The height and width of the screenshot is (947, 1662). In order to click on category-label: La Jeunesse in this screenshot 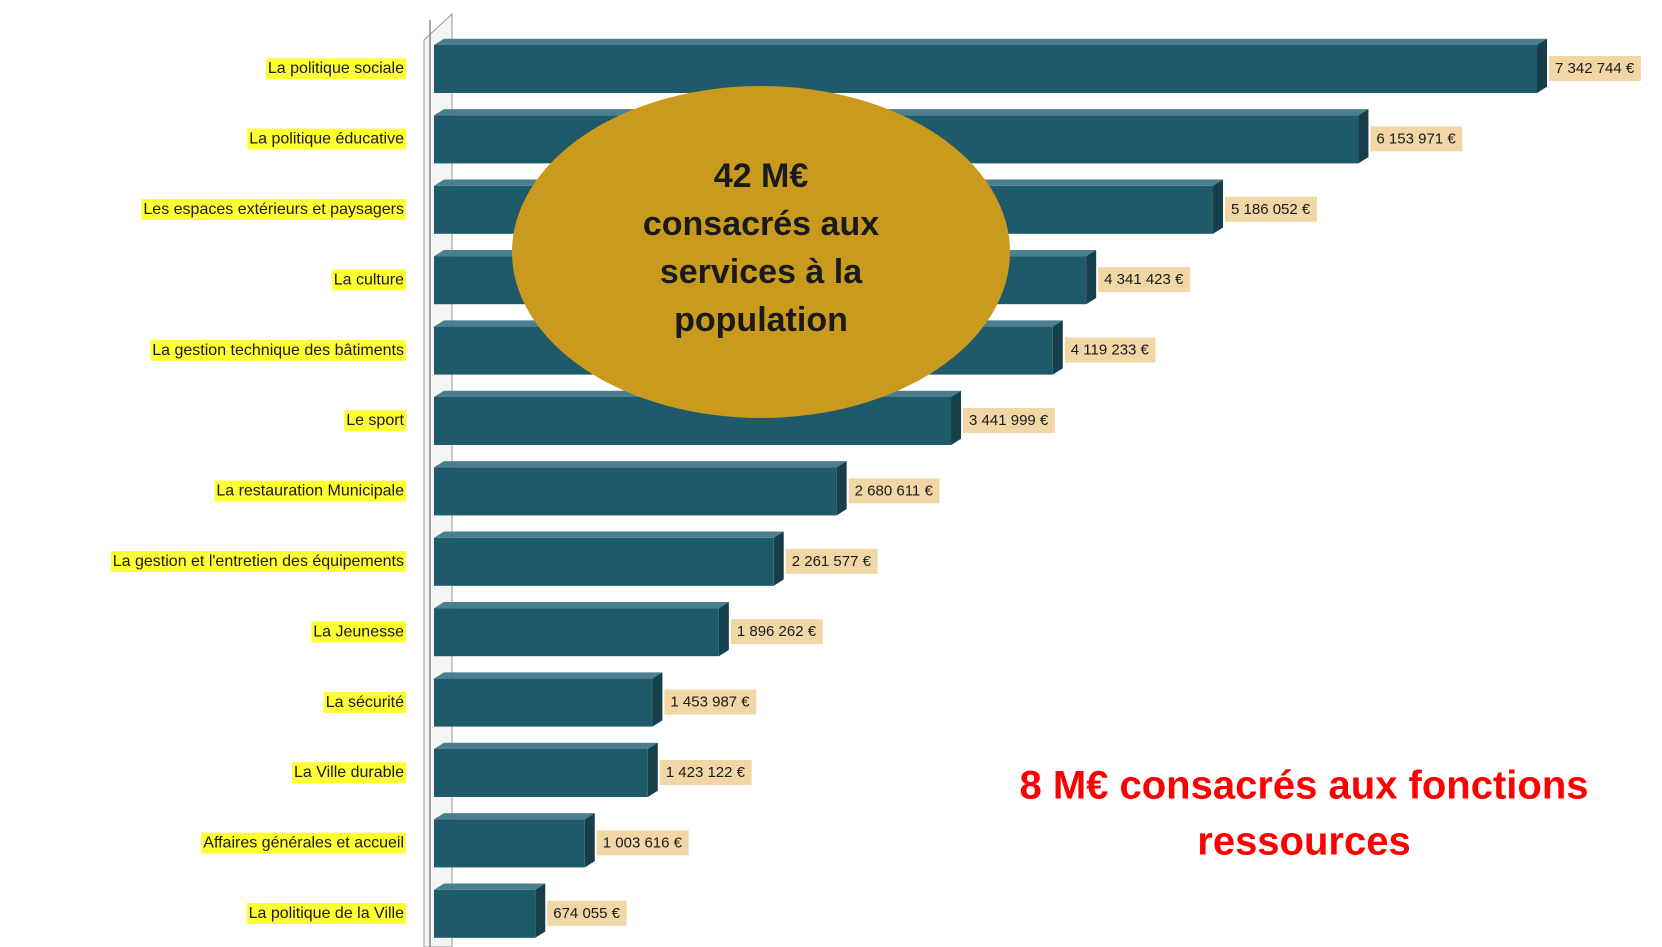, I will do `click(358, 631)`.